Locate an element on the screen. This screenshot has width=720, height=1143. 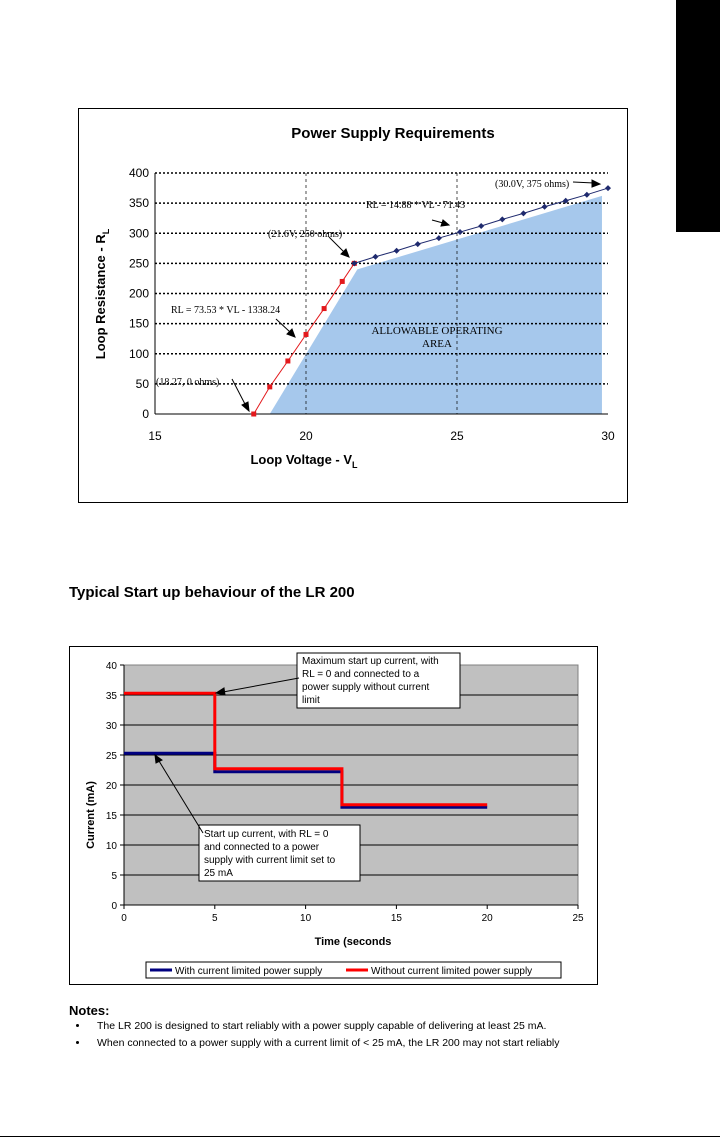
callout-top-line4: limit is located at coordinates (311, 700).